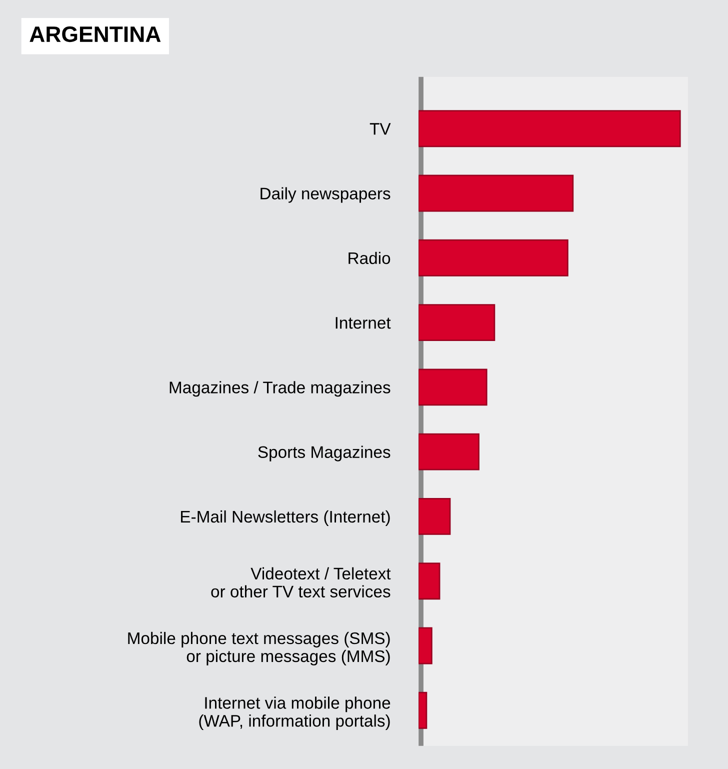  I want to click on y-tick-label: TV, so click(380, 129).